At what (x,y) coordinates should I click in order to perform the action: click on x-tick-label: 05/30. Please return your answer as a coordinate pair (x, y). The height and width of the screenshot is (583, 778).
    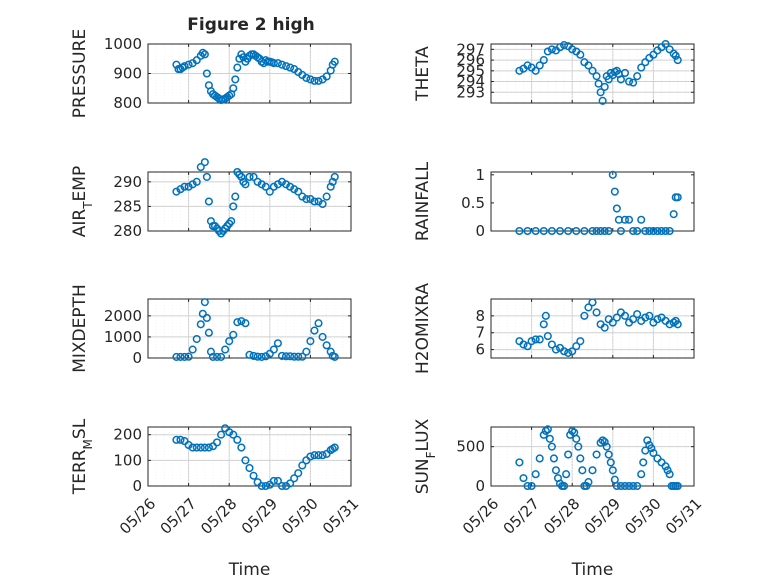
    Looking at the image, I should click on (299, 516).